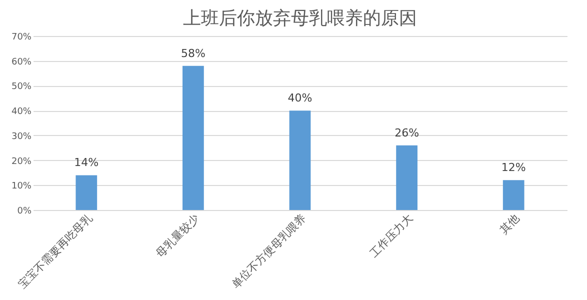  Describe the element at coordinates (178, 236) in the screenshot. I see `x-tick-label: 母乳量较少` at that location.